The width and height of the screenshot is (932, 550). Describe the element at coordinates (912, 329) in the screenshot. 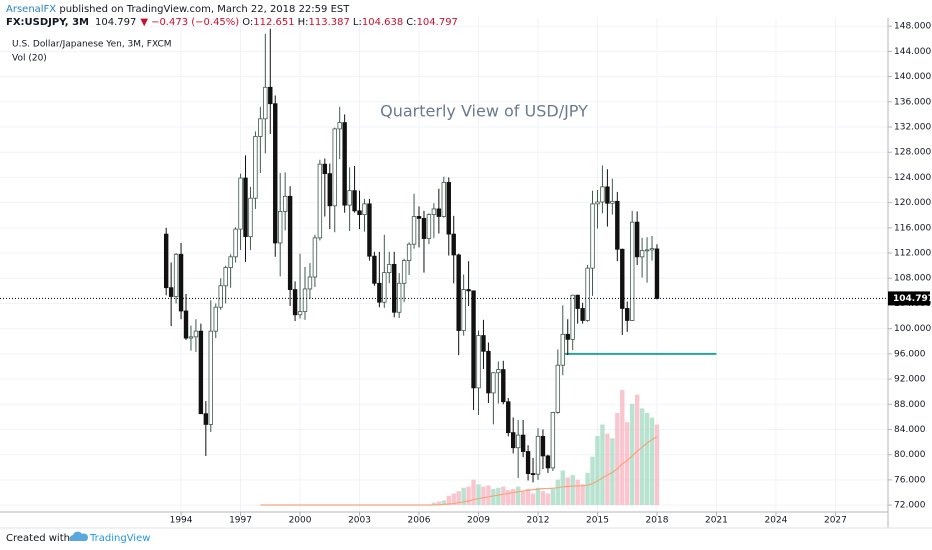

I see `y-tick-label: 100.000` at that location.